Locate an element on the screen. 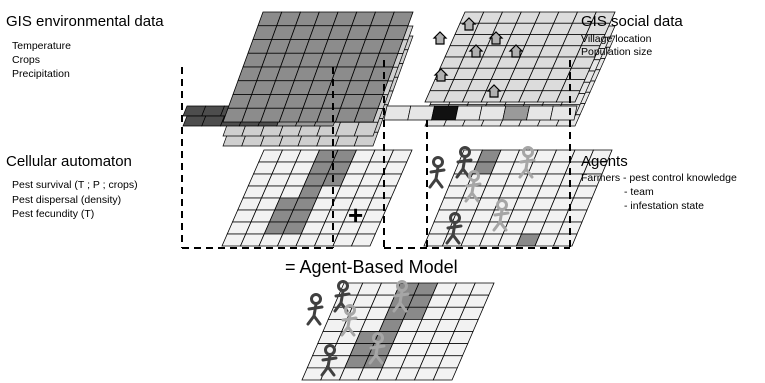  agent-based-model-grid is located at coordinates (398, 330).